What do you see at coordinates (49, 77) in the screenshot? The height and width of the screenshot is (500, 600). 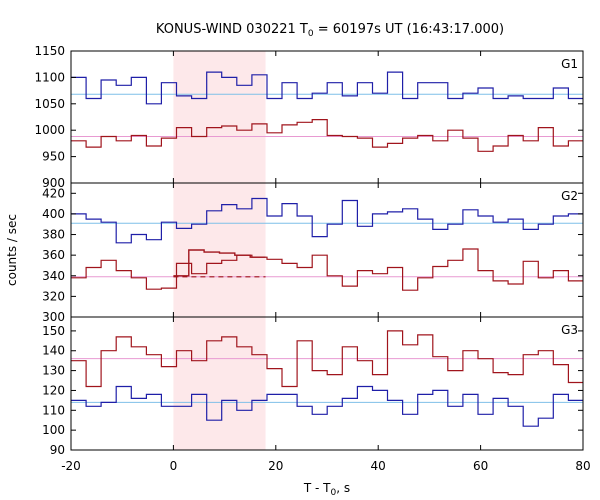 I see `y-tick-label: 1100` at bounding box center [49, 77].